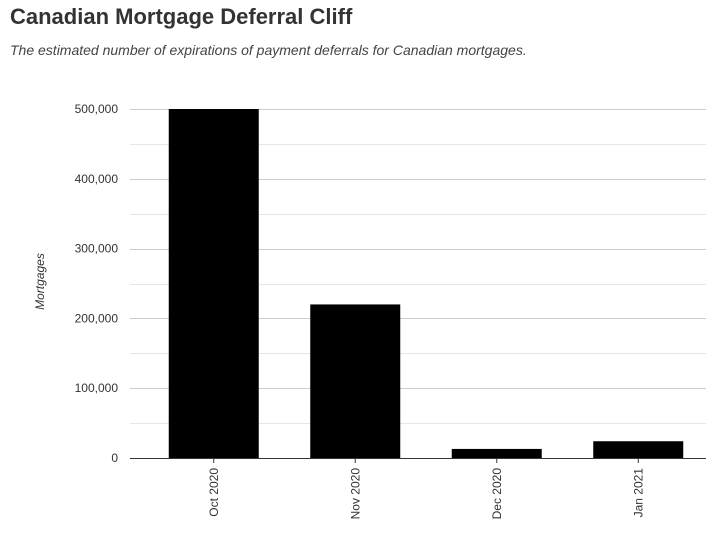  What do you see at coordinates (213, 283) in the screenshot?
I see `bar-oct-2020` at bounding box center [213, 283].